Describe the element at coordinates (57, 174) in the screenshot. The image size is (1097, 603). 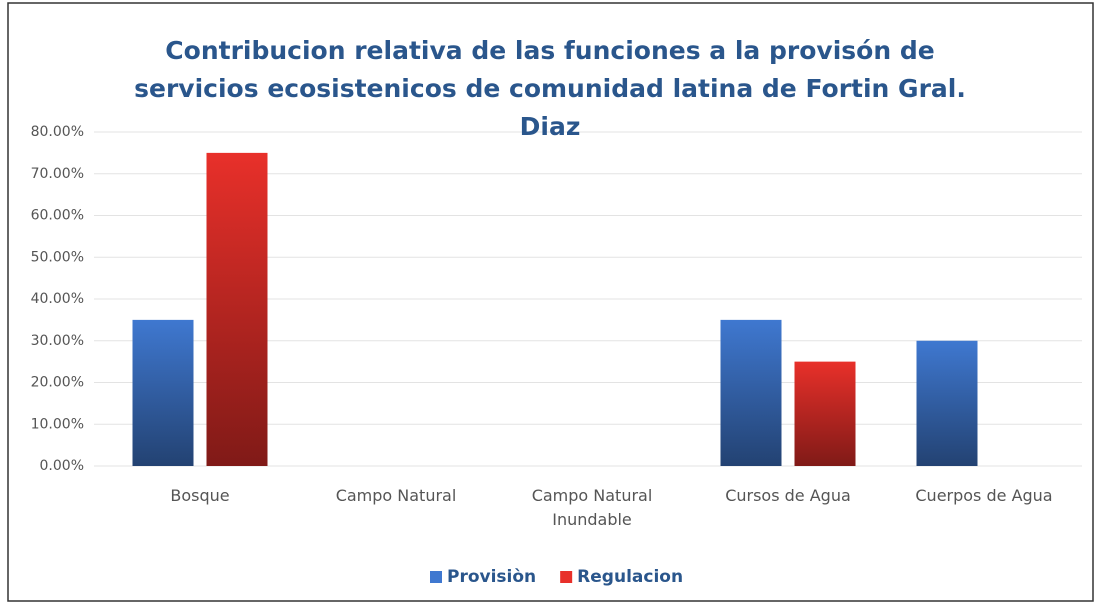
I see `y-tick-label: 70.00%` at that location.